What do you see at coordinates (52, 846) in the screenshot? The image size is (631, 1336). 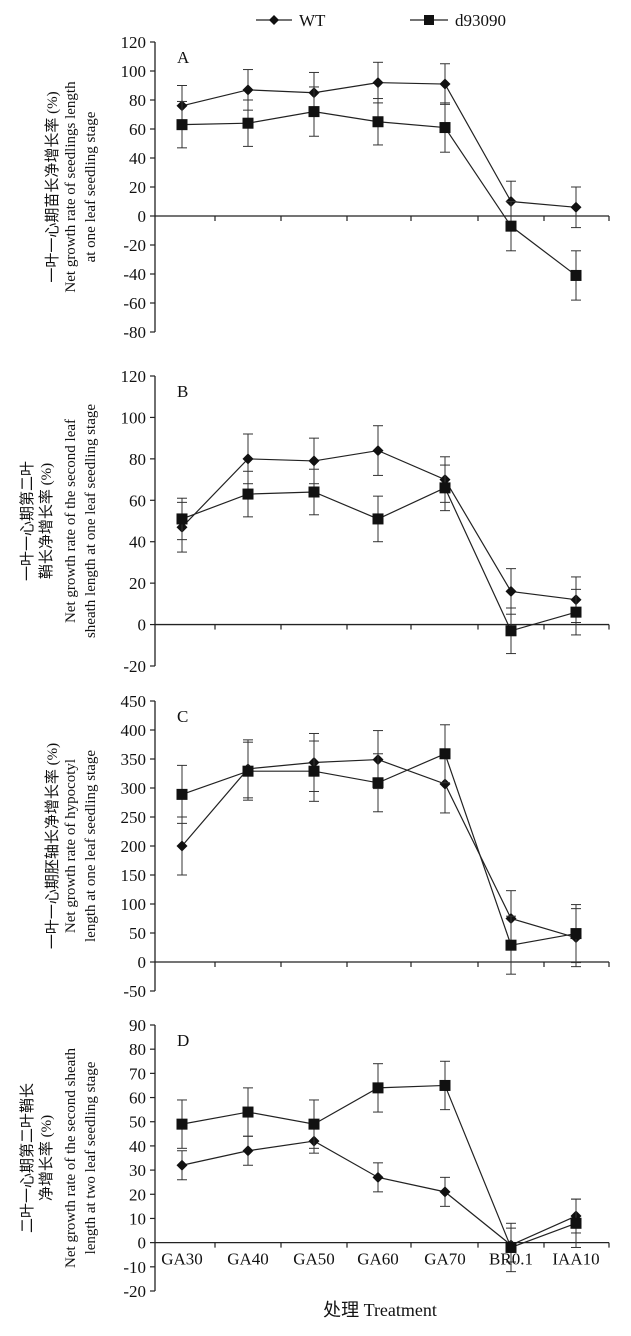 I see `y-axis-label-cn: 一叶一心期胚轴长净增长率 (%)` at bounding box center [52, 846].